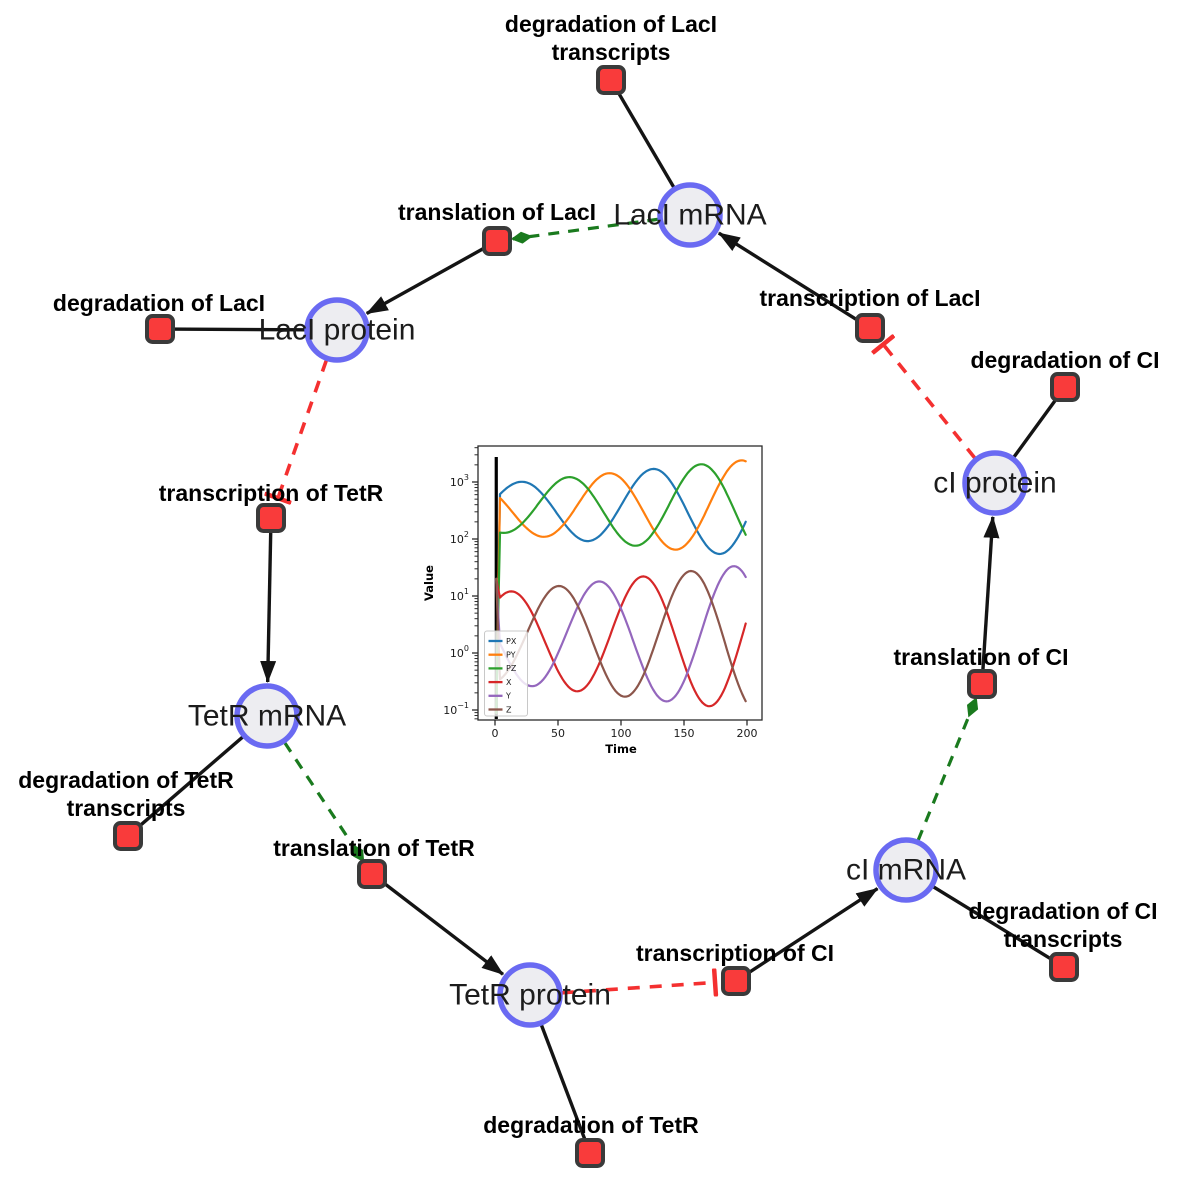 The width and height of the screenshot is (1189, 1200). I want to click on product-edge-translation-ci-to-ci-protein, so click(990, 597).